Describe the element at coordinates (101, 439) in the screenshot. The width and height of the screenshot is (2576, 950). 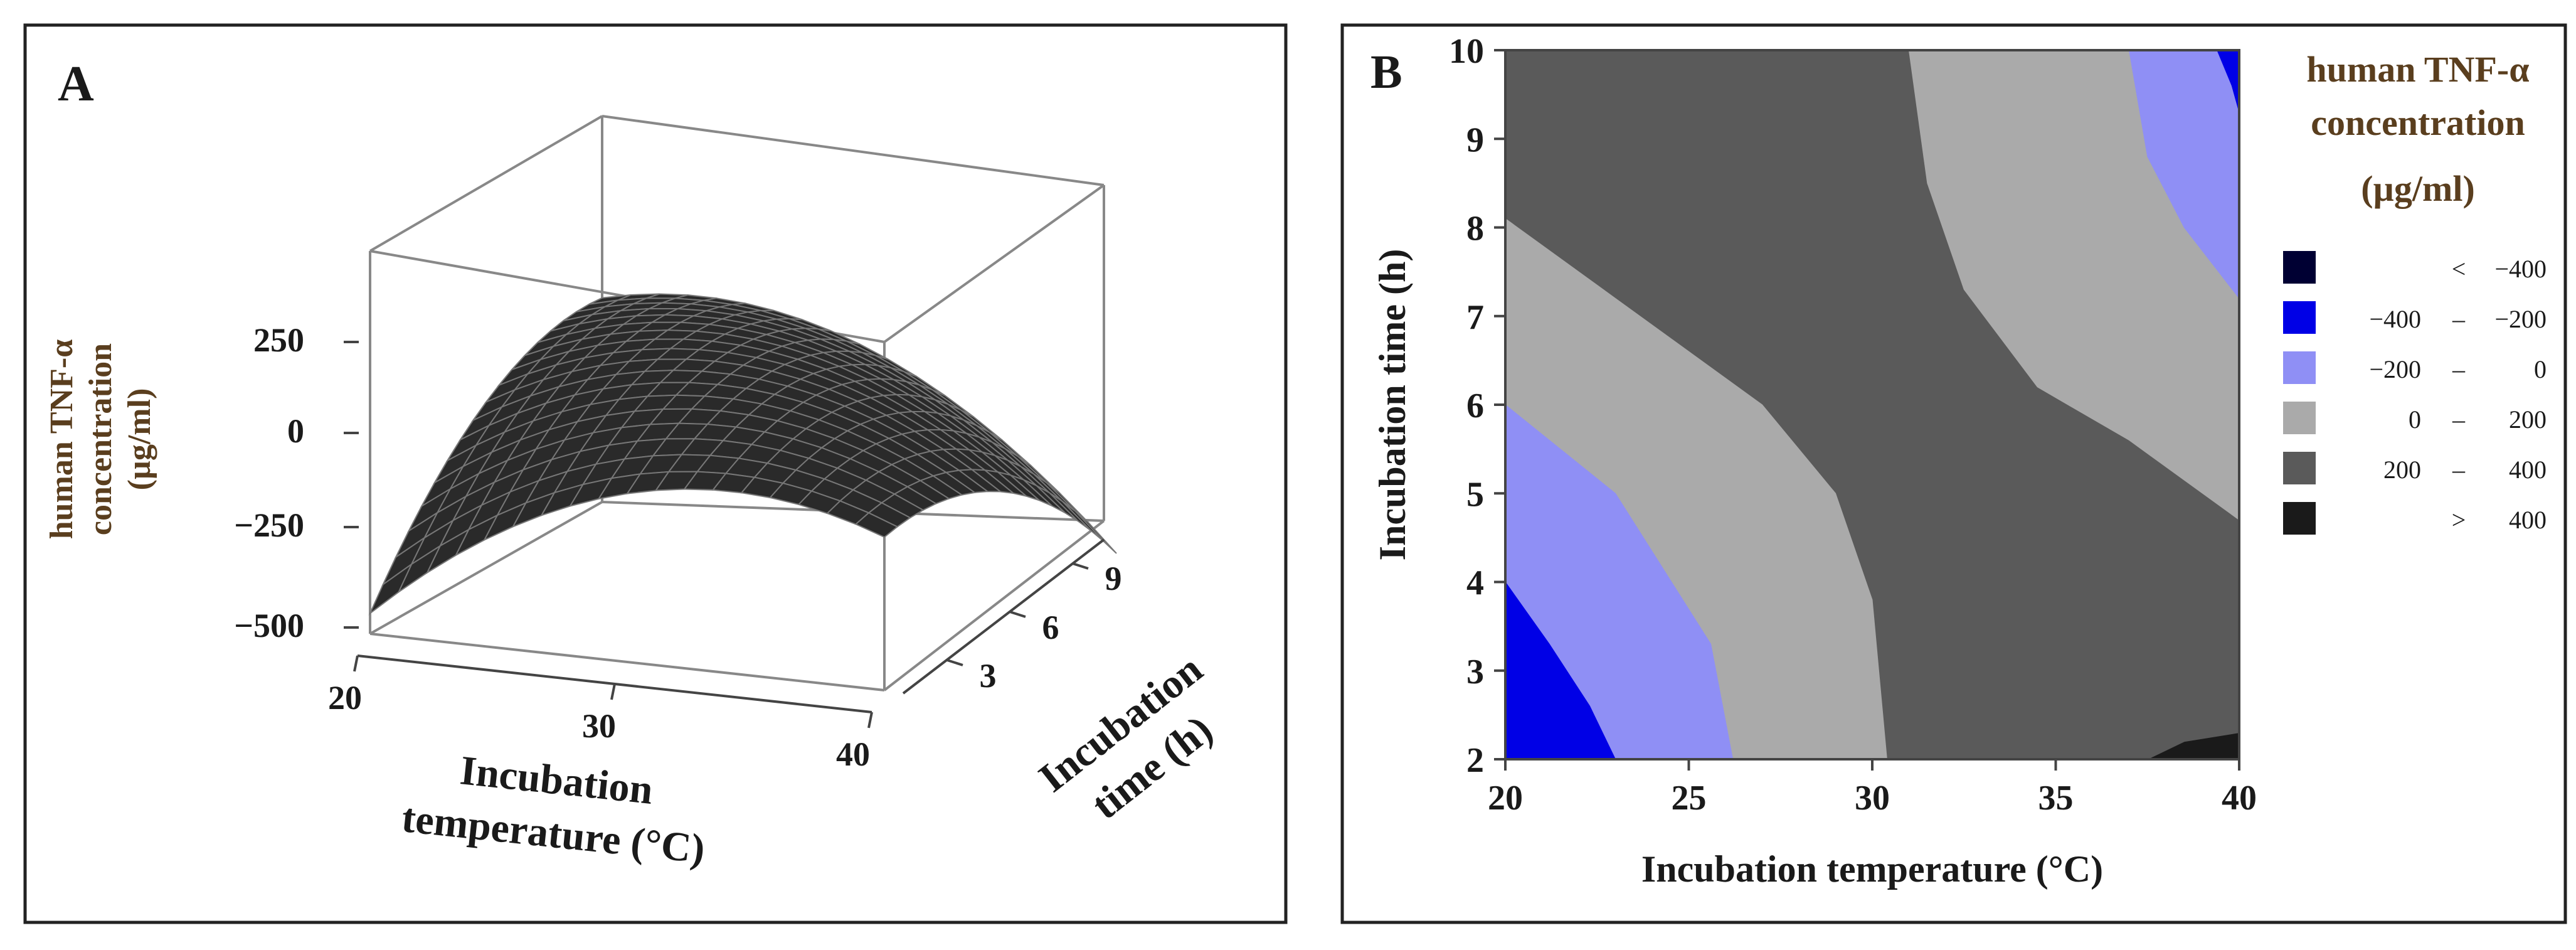
I see `z-axis-title: concentration` at that location.